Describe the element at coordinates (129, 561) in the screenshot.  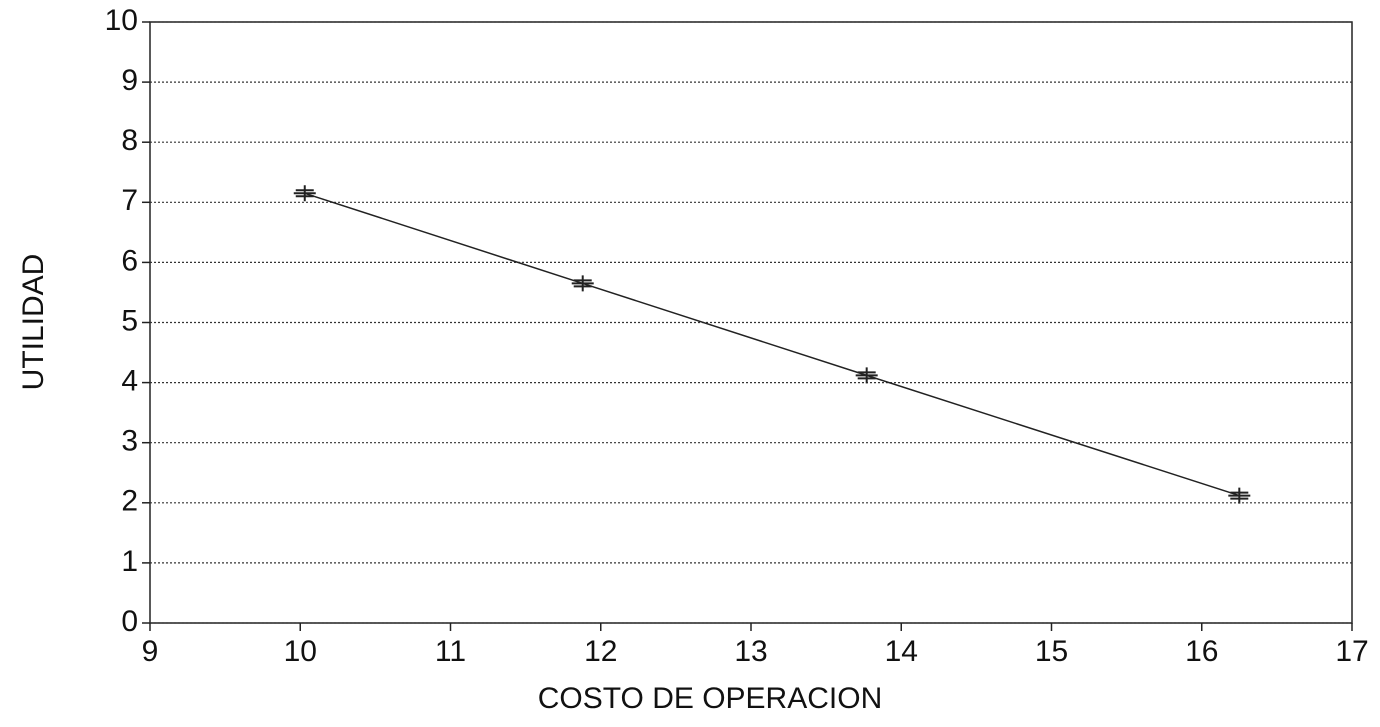
I see `y-tick-label: 1` at that location.